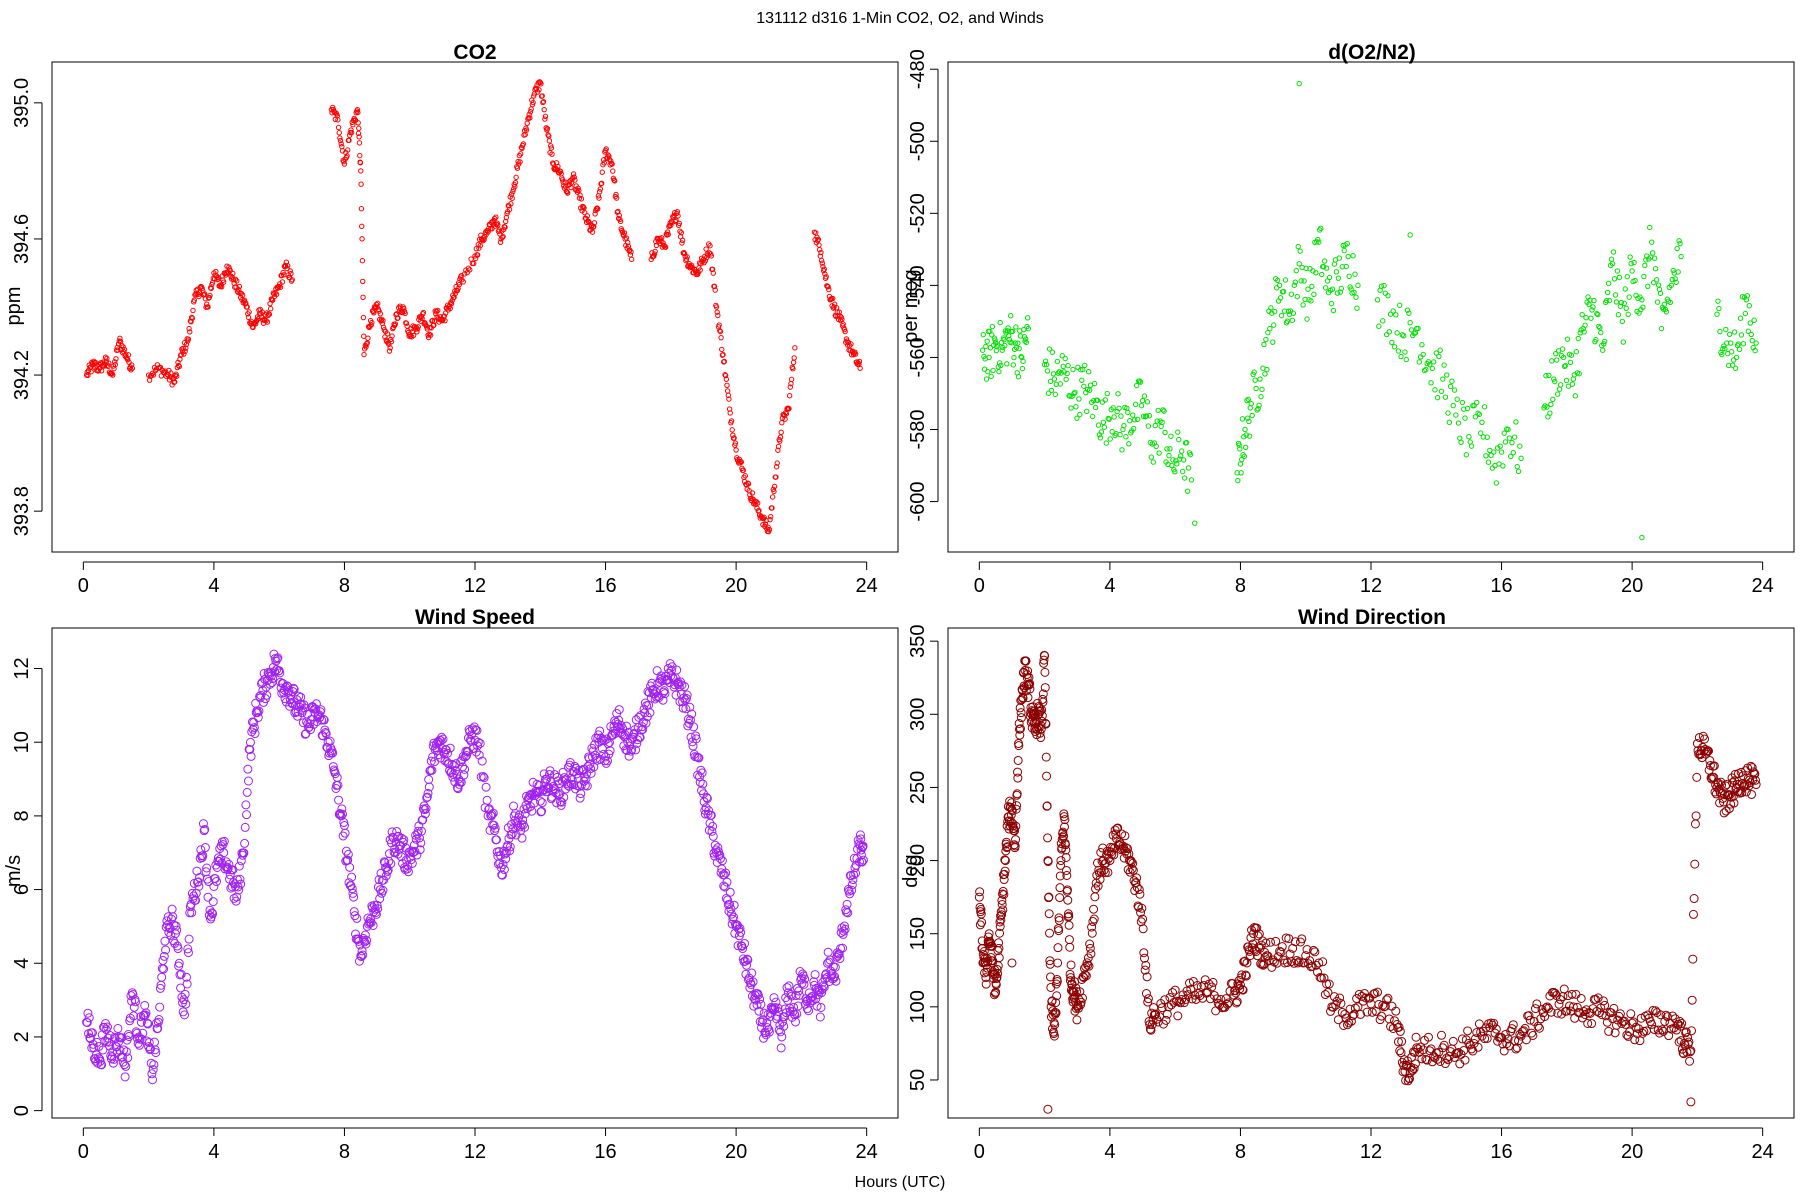 This screenshot has width=1800, height=1200. What do you see at coordinates (736, 1152) in the screenshot?
I see `x-tick-label-wind-speed: 20` at bounding box center [736, 1152].